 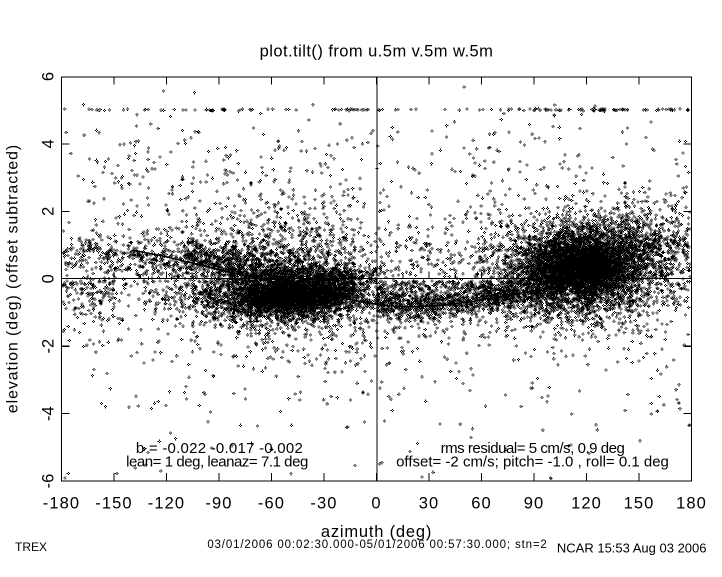 What do you see at coordinates (323, 504) in the screenshot?
I see `svg-text: -30` at bounding box center [323, 504].